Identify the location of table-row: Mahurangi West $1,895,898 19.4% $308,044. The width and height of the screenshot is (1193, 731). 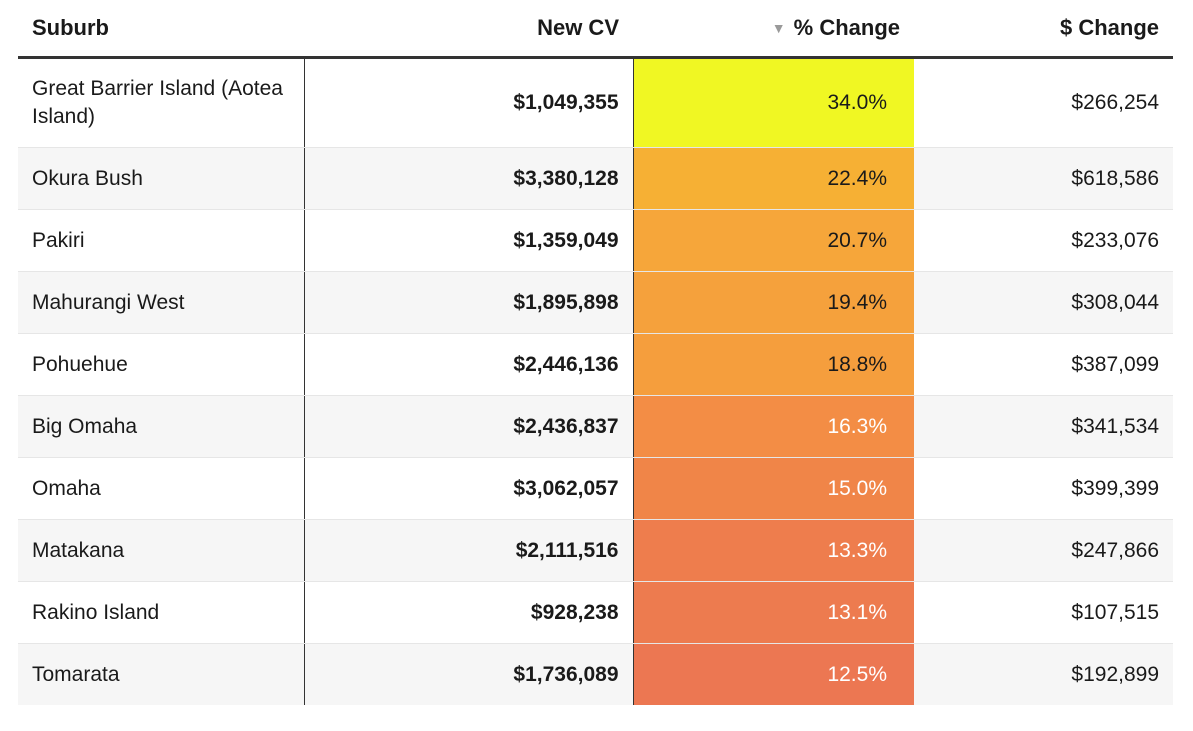
(595, 302).